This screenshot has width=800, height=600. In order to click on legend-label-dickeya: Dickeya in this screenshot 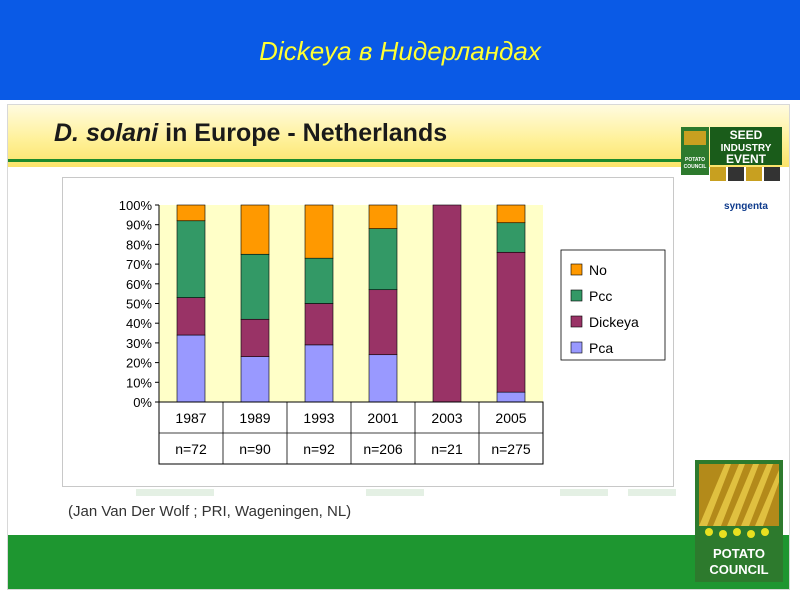, I will do `click(614, 322)`.